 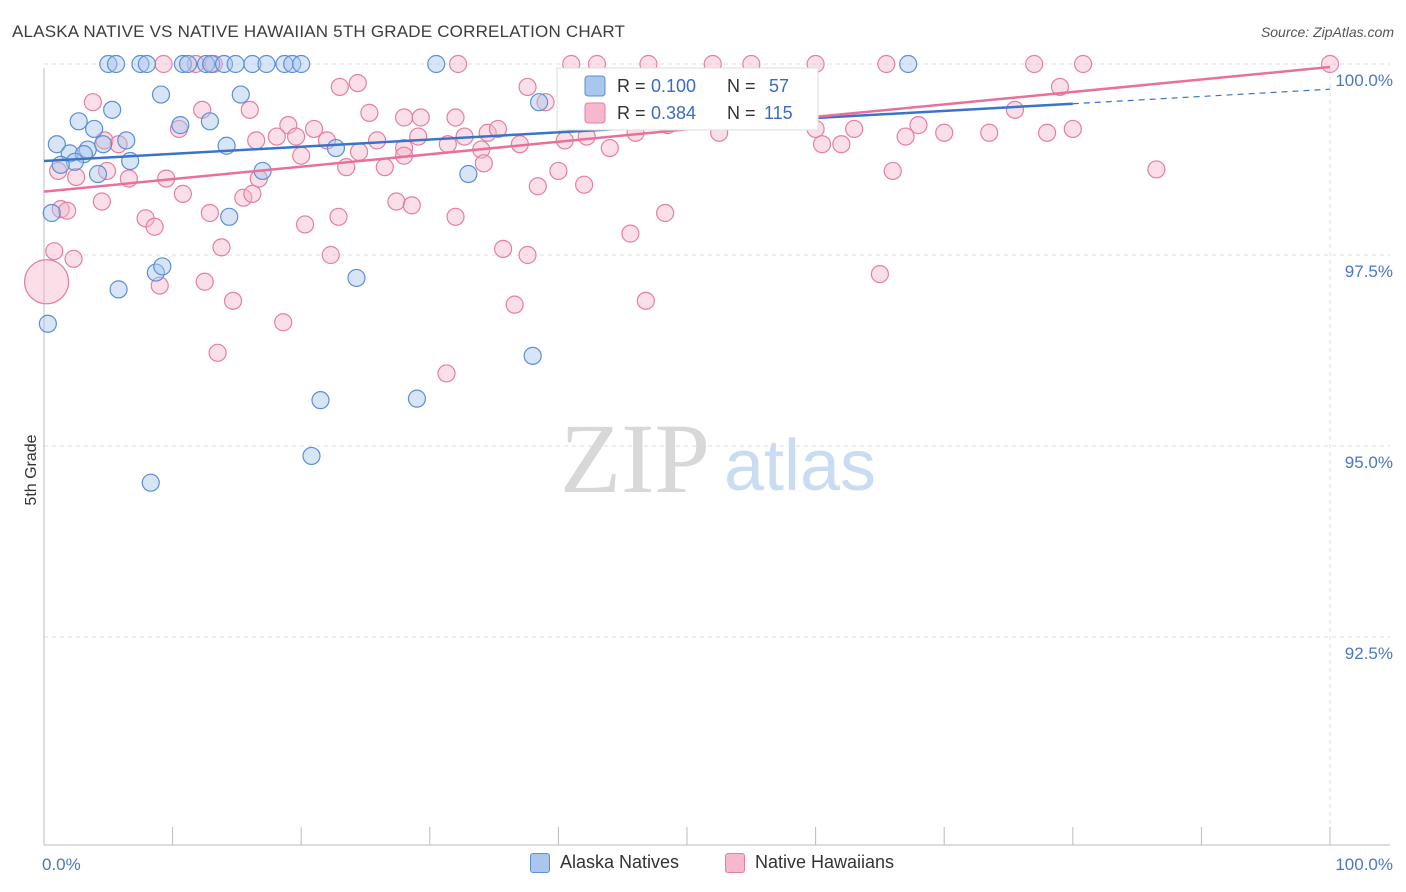 I want to click on y-axis-label: 5th Grade, so click(x=31, y=469).